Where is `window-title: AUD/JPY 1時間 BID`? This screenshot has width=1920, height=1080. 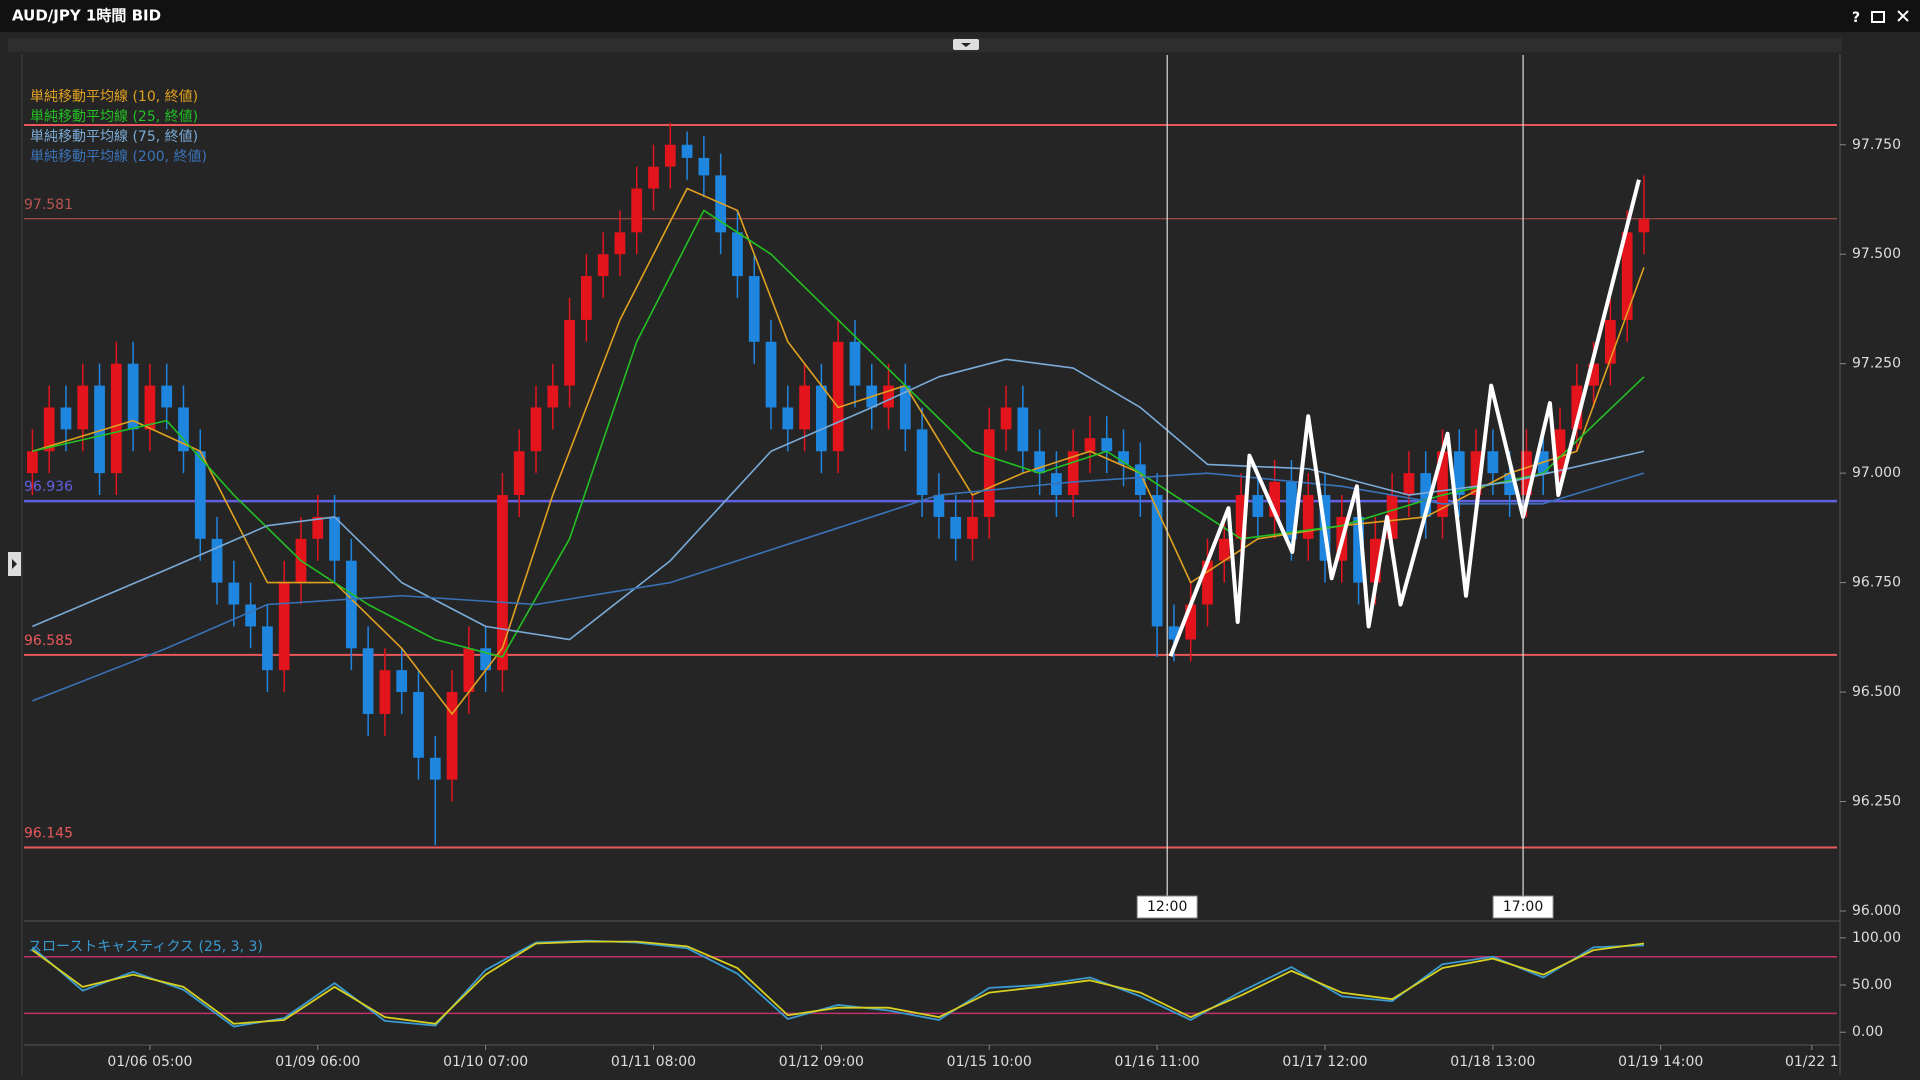
window-title: AUD/JPY 1時間 BID is located at coordinates (86, 16).